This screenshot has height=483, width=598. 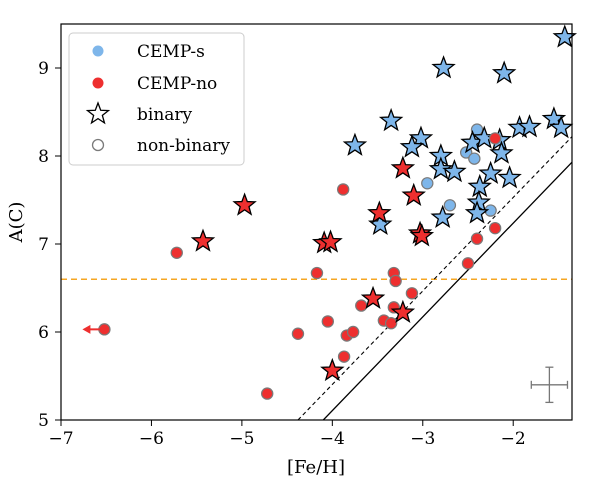 I want to click on upper-limit-arrow-head, so click(x=86, y=329).